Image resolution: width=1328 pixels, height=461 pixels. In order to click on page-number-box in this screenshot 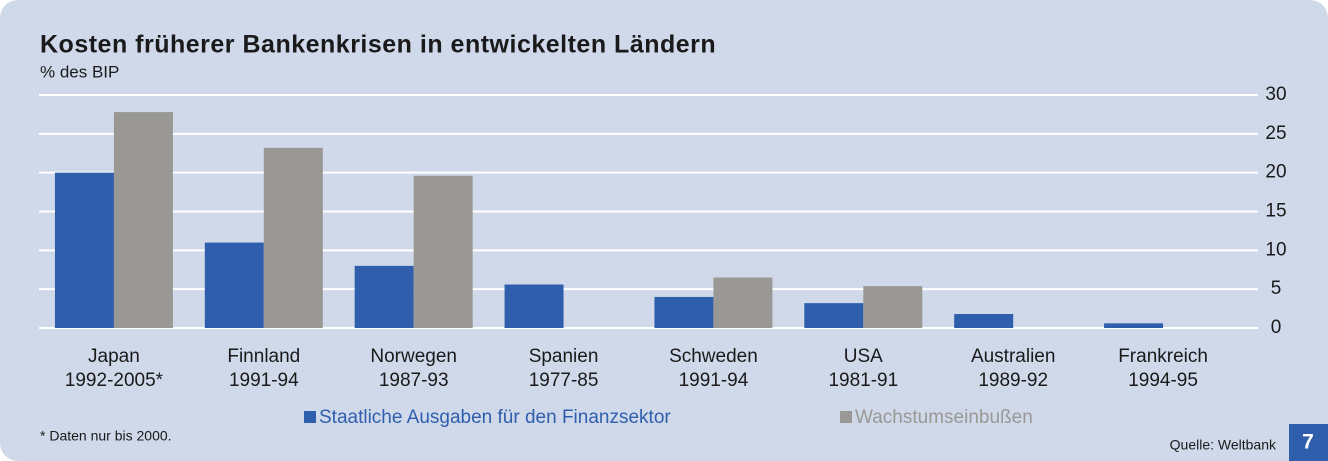, I will do `click(1308, 442)`.